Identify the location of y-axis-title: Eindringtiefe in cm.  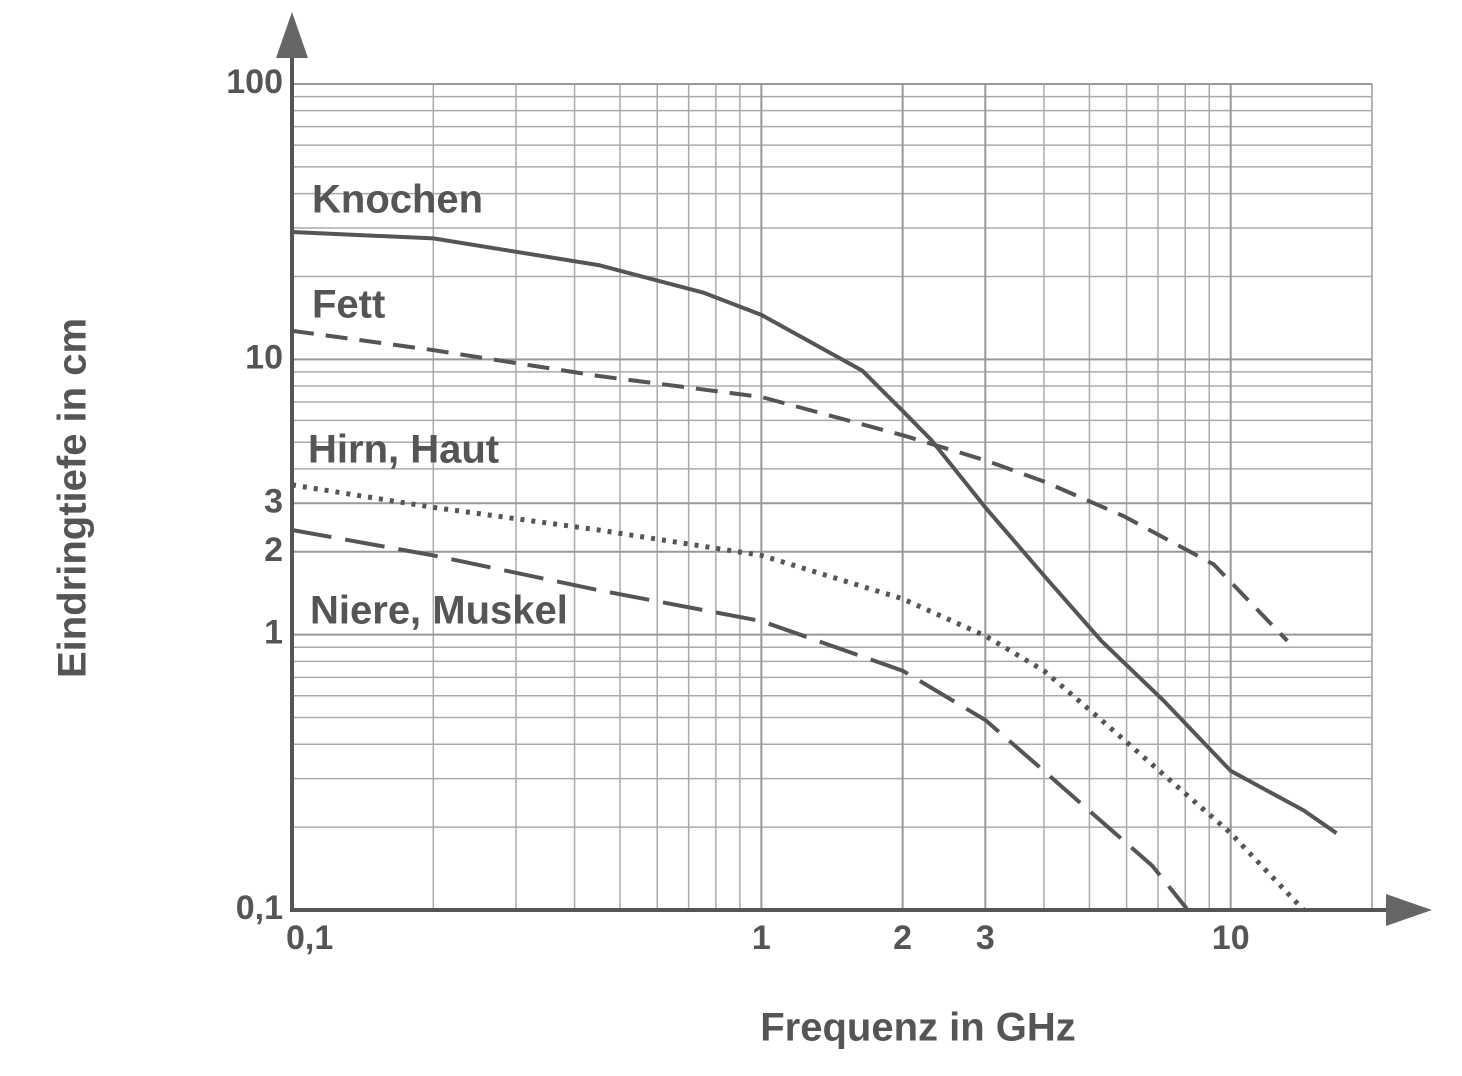
(73, 498).